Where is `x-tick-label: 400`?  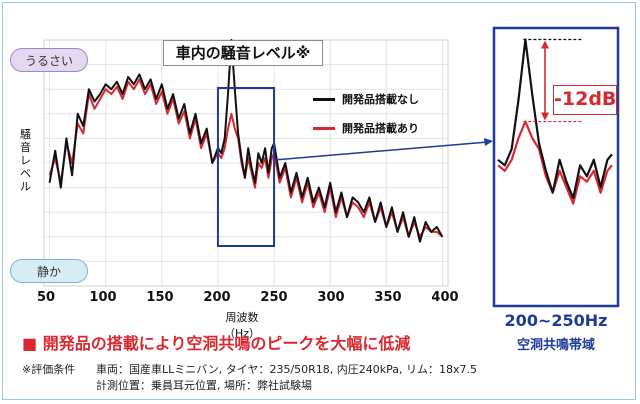 x-tick-label: 400 is located at coordinates (445, 297).